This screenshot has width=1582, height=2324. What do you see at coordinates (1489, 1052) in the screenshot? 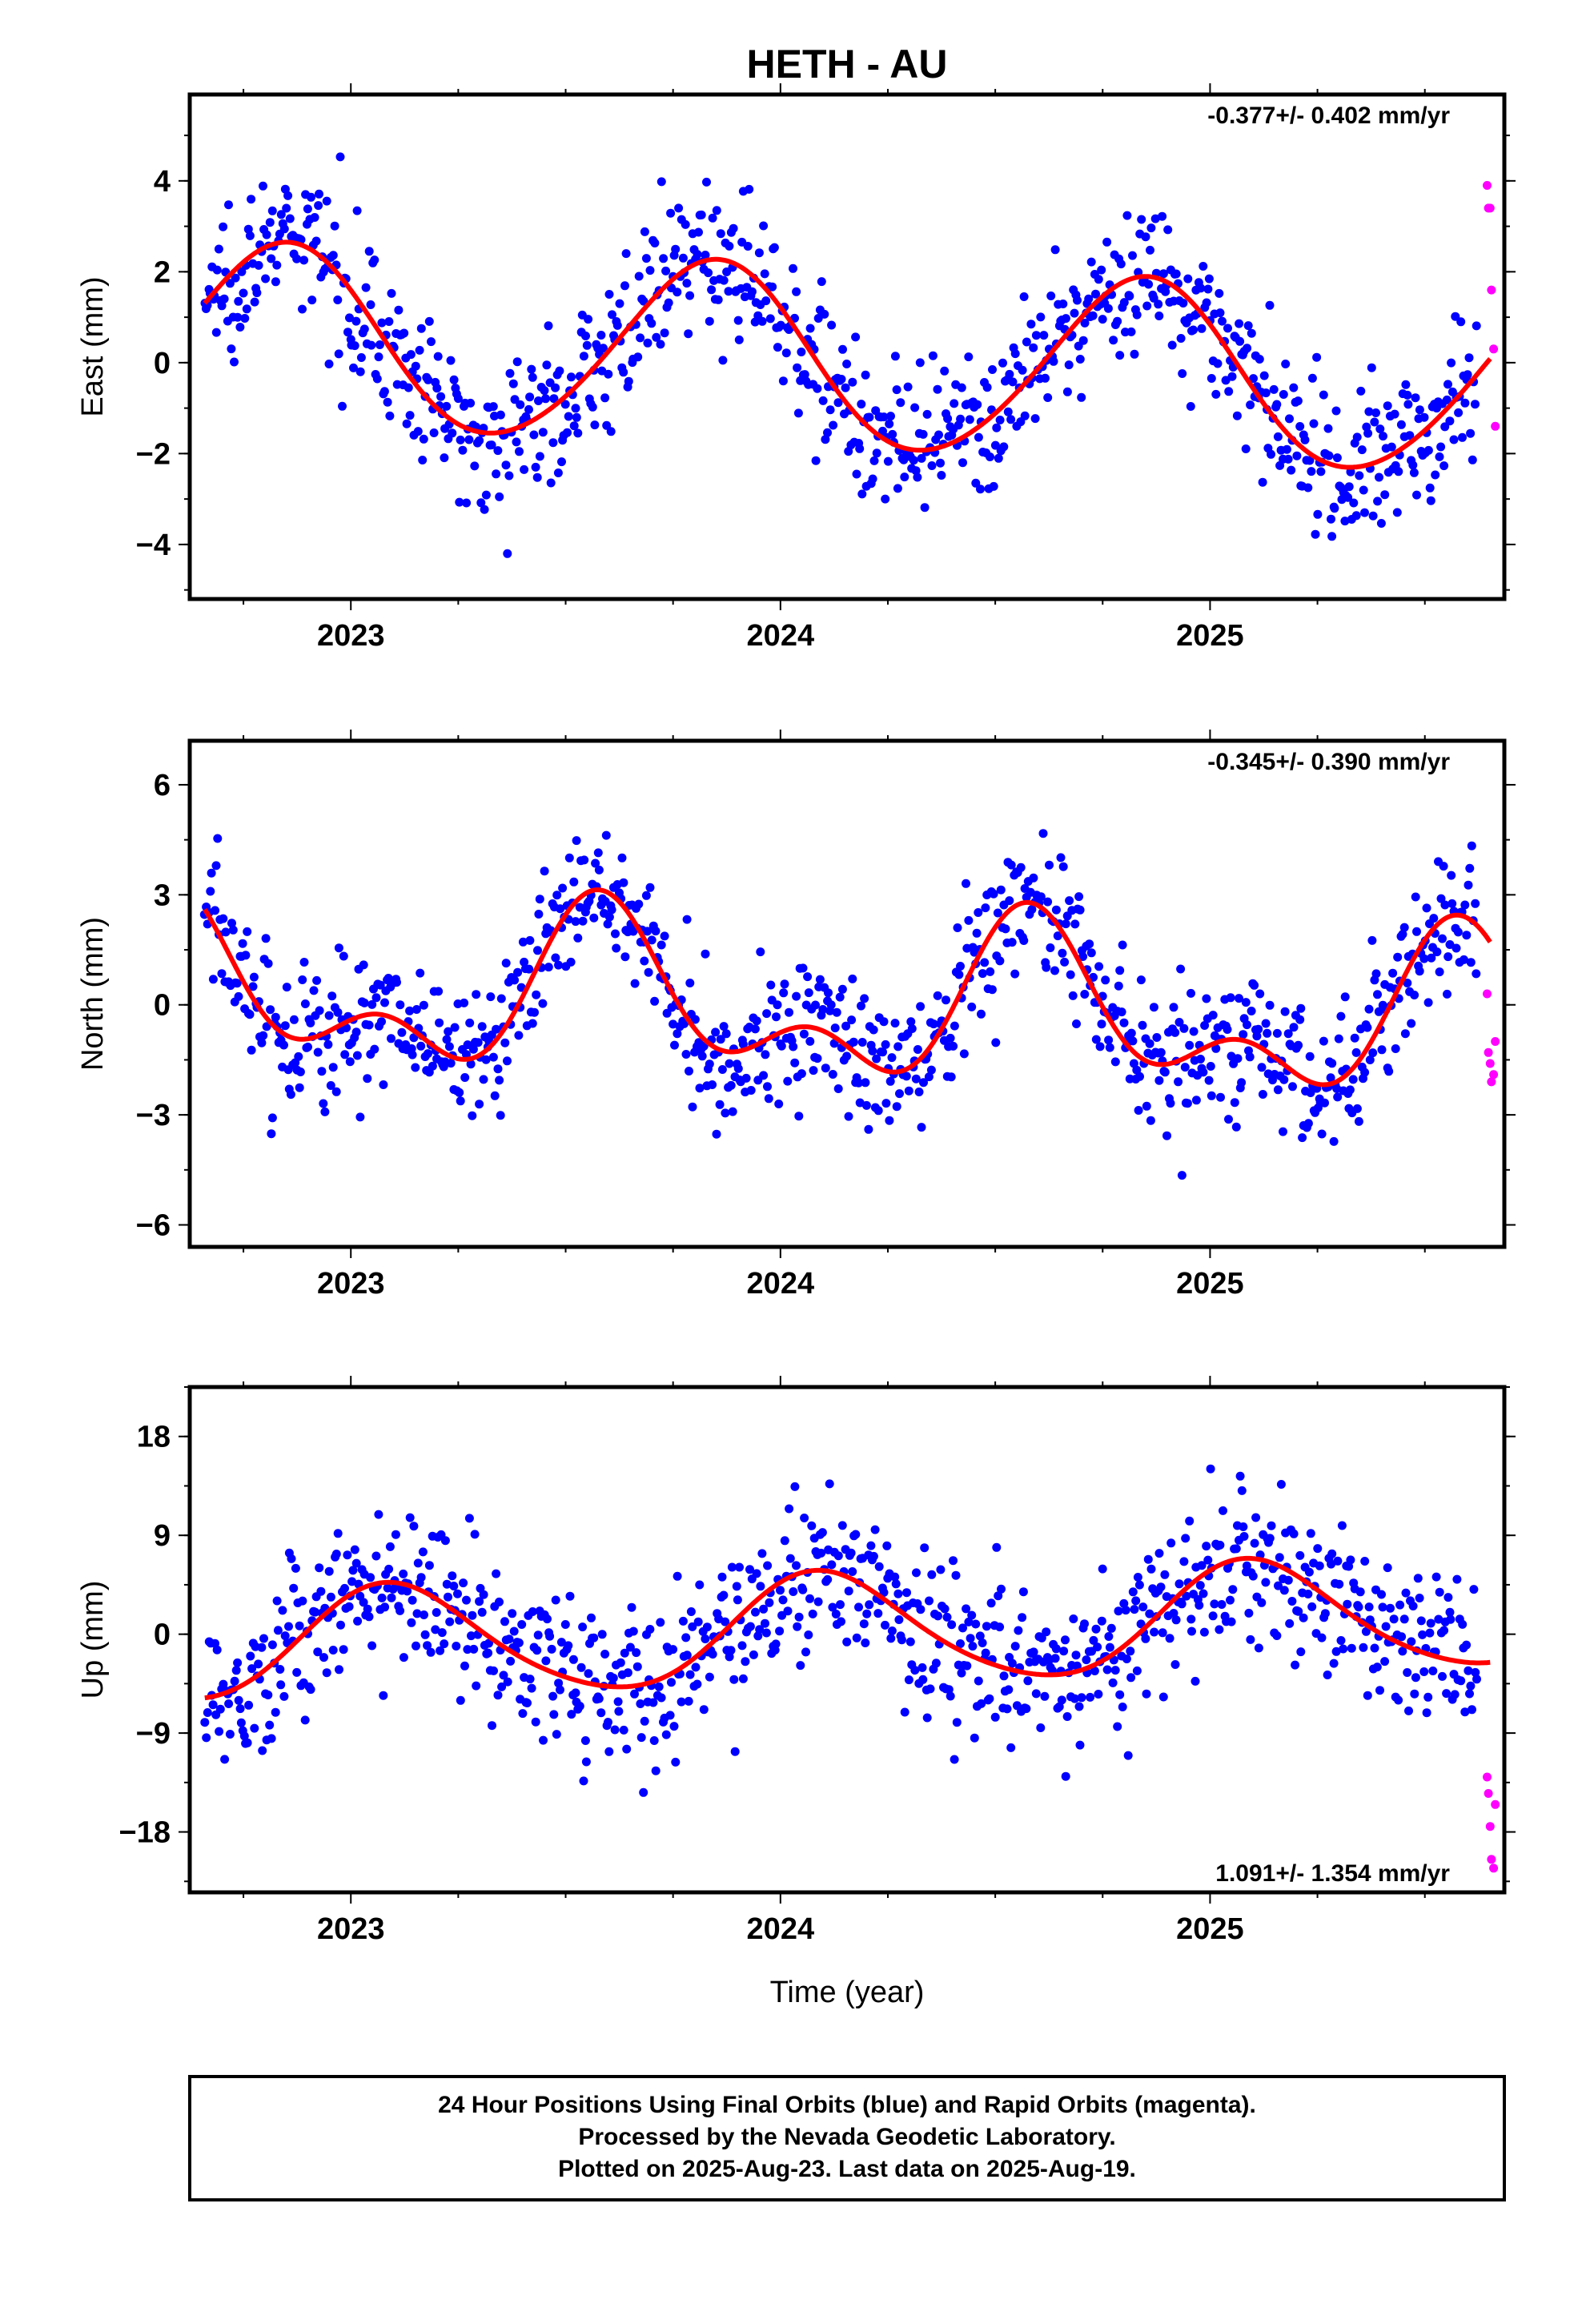
I see `rapid-point` at bounding box center [1489, 1052].